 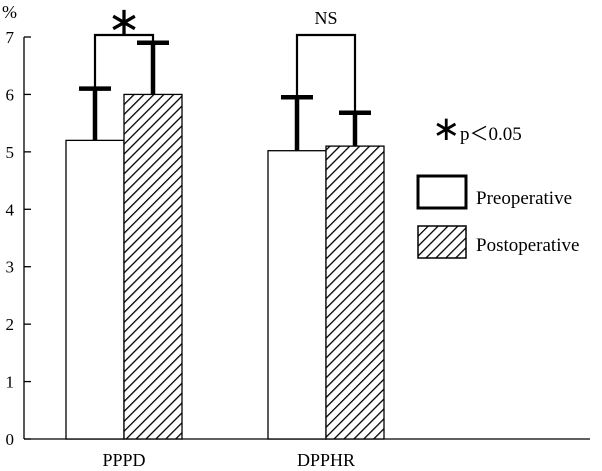 I want to click on bar-postoperative-pppd, so click(x=153, y=266).